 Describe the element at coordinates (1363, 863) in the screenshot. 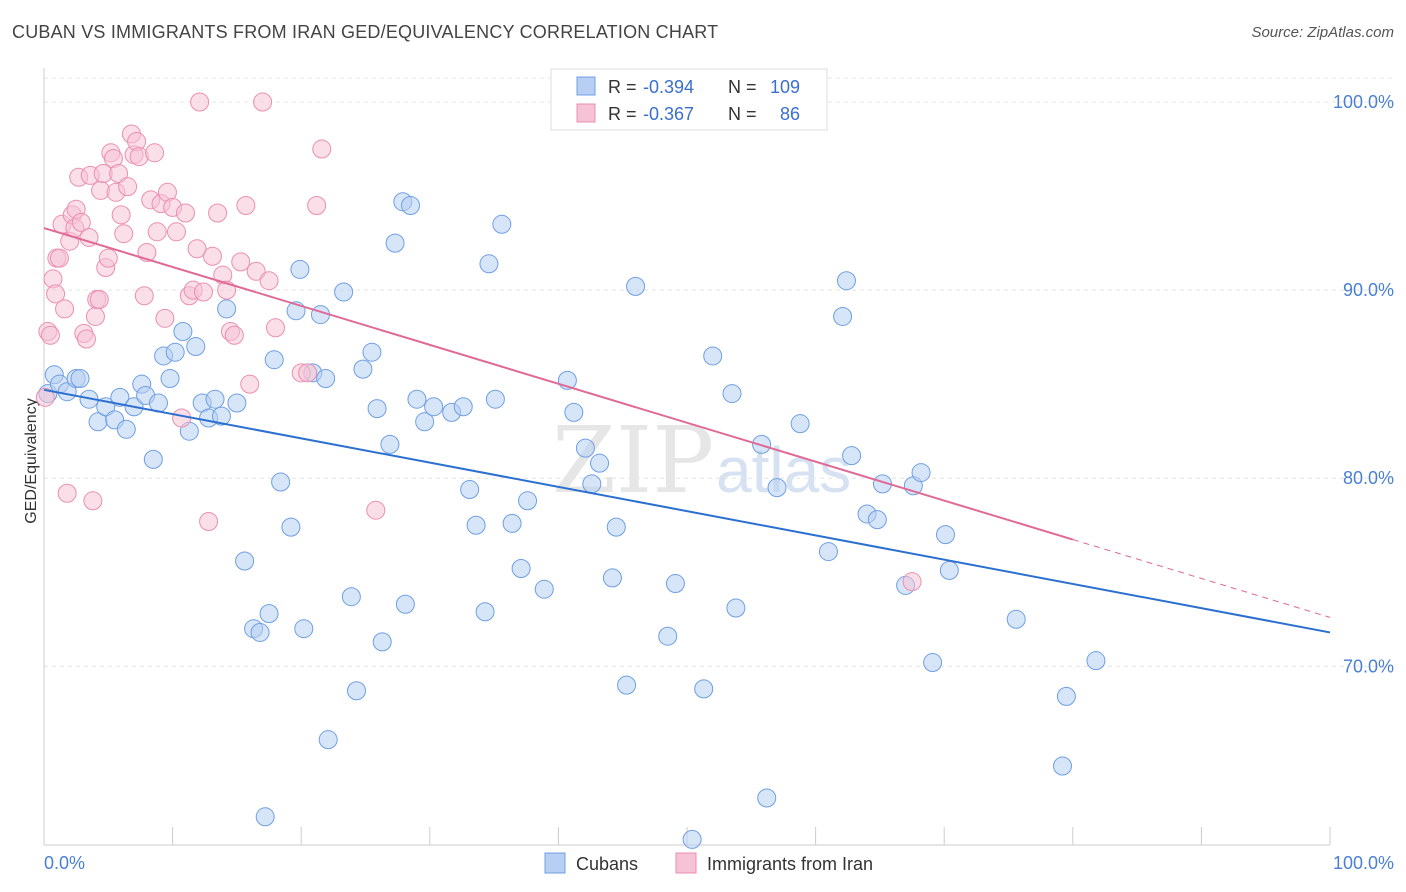

I see `x-tick-label-right: 100.0%` at that location.